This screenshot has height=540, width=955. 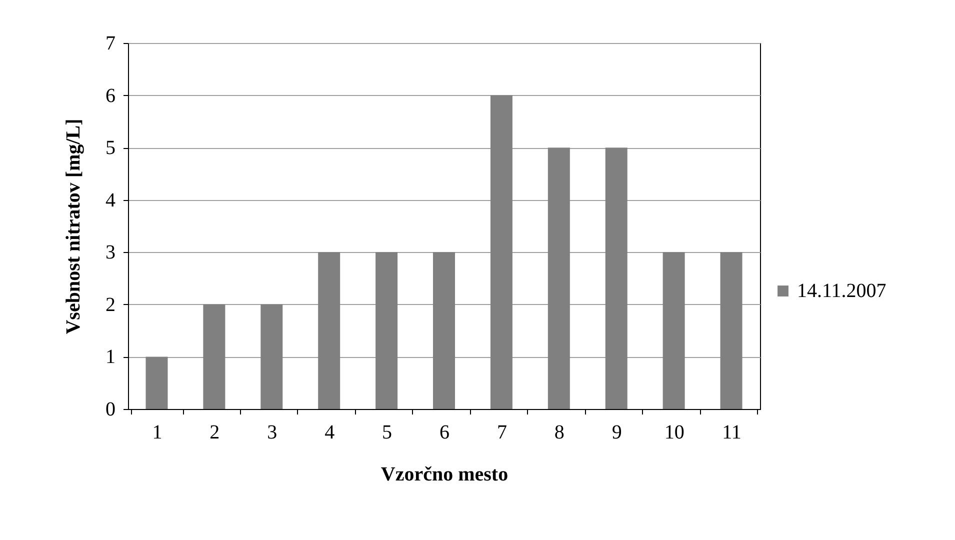 What do you see at coordinates (559, 433) in the screenshot?
I see `x-tick-label: 8` at bounding box center [559, 433].